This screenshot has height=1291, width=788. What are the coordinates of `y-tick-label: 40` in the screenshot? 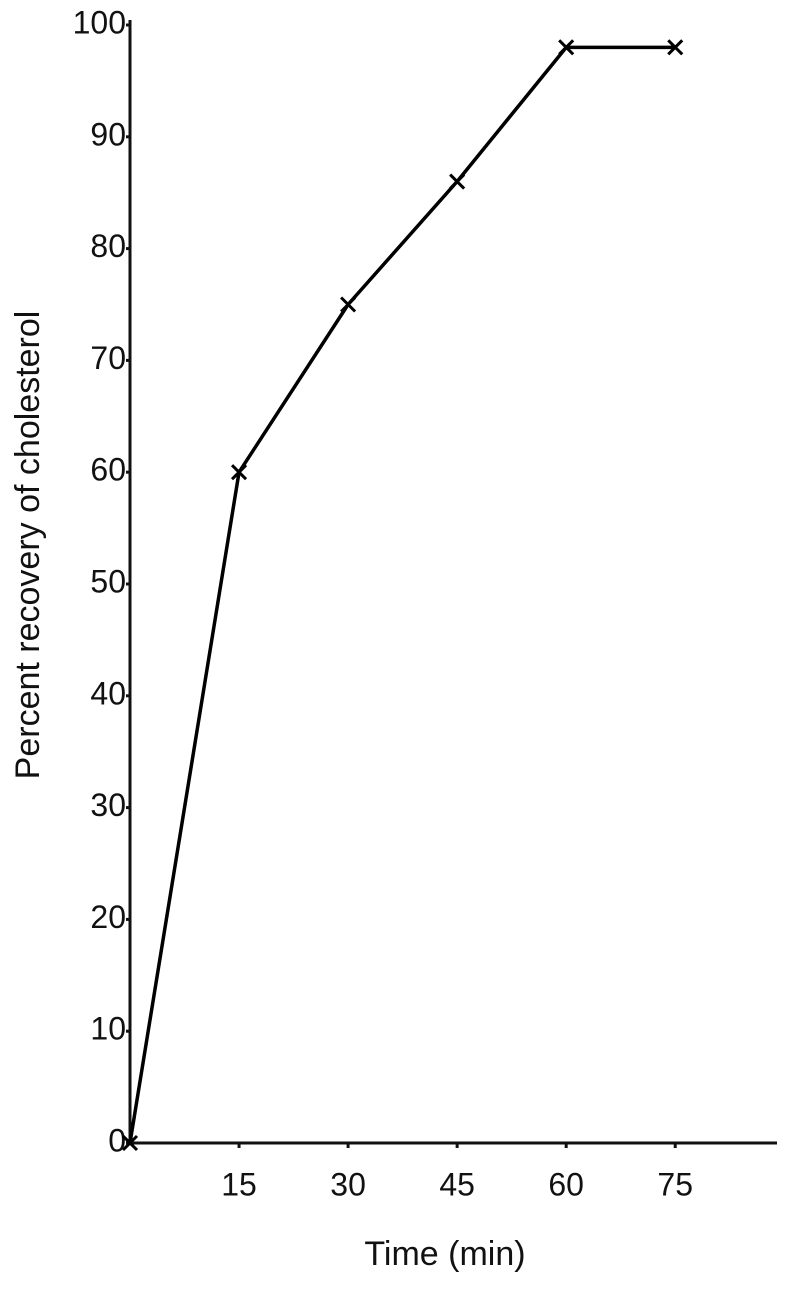 It's located at (108, 693).